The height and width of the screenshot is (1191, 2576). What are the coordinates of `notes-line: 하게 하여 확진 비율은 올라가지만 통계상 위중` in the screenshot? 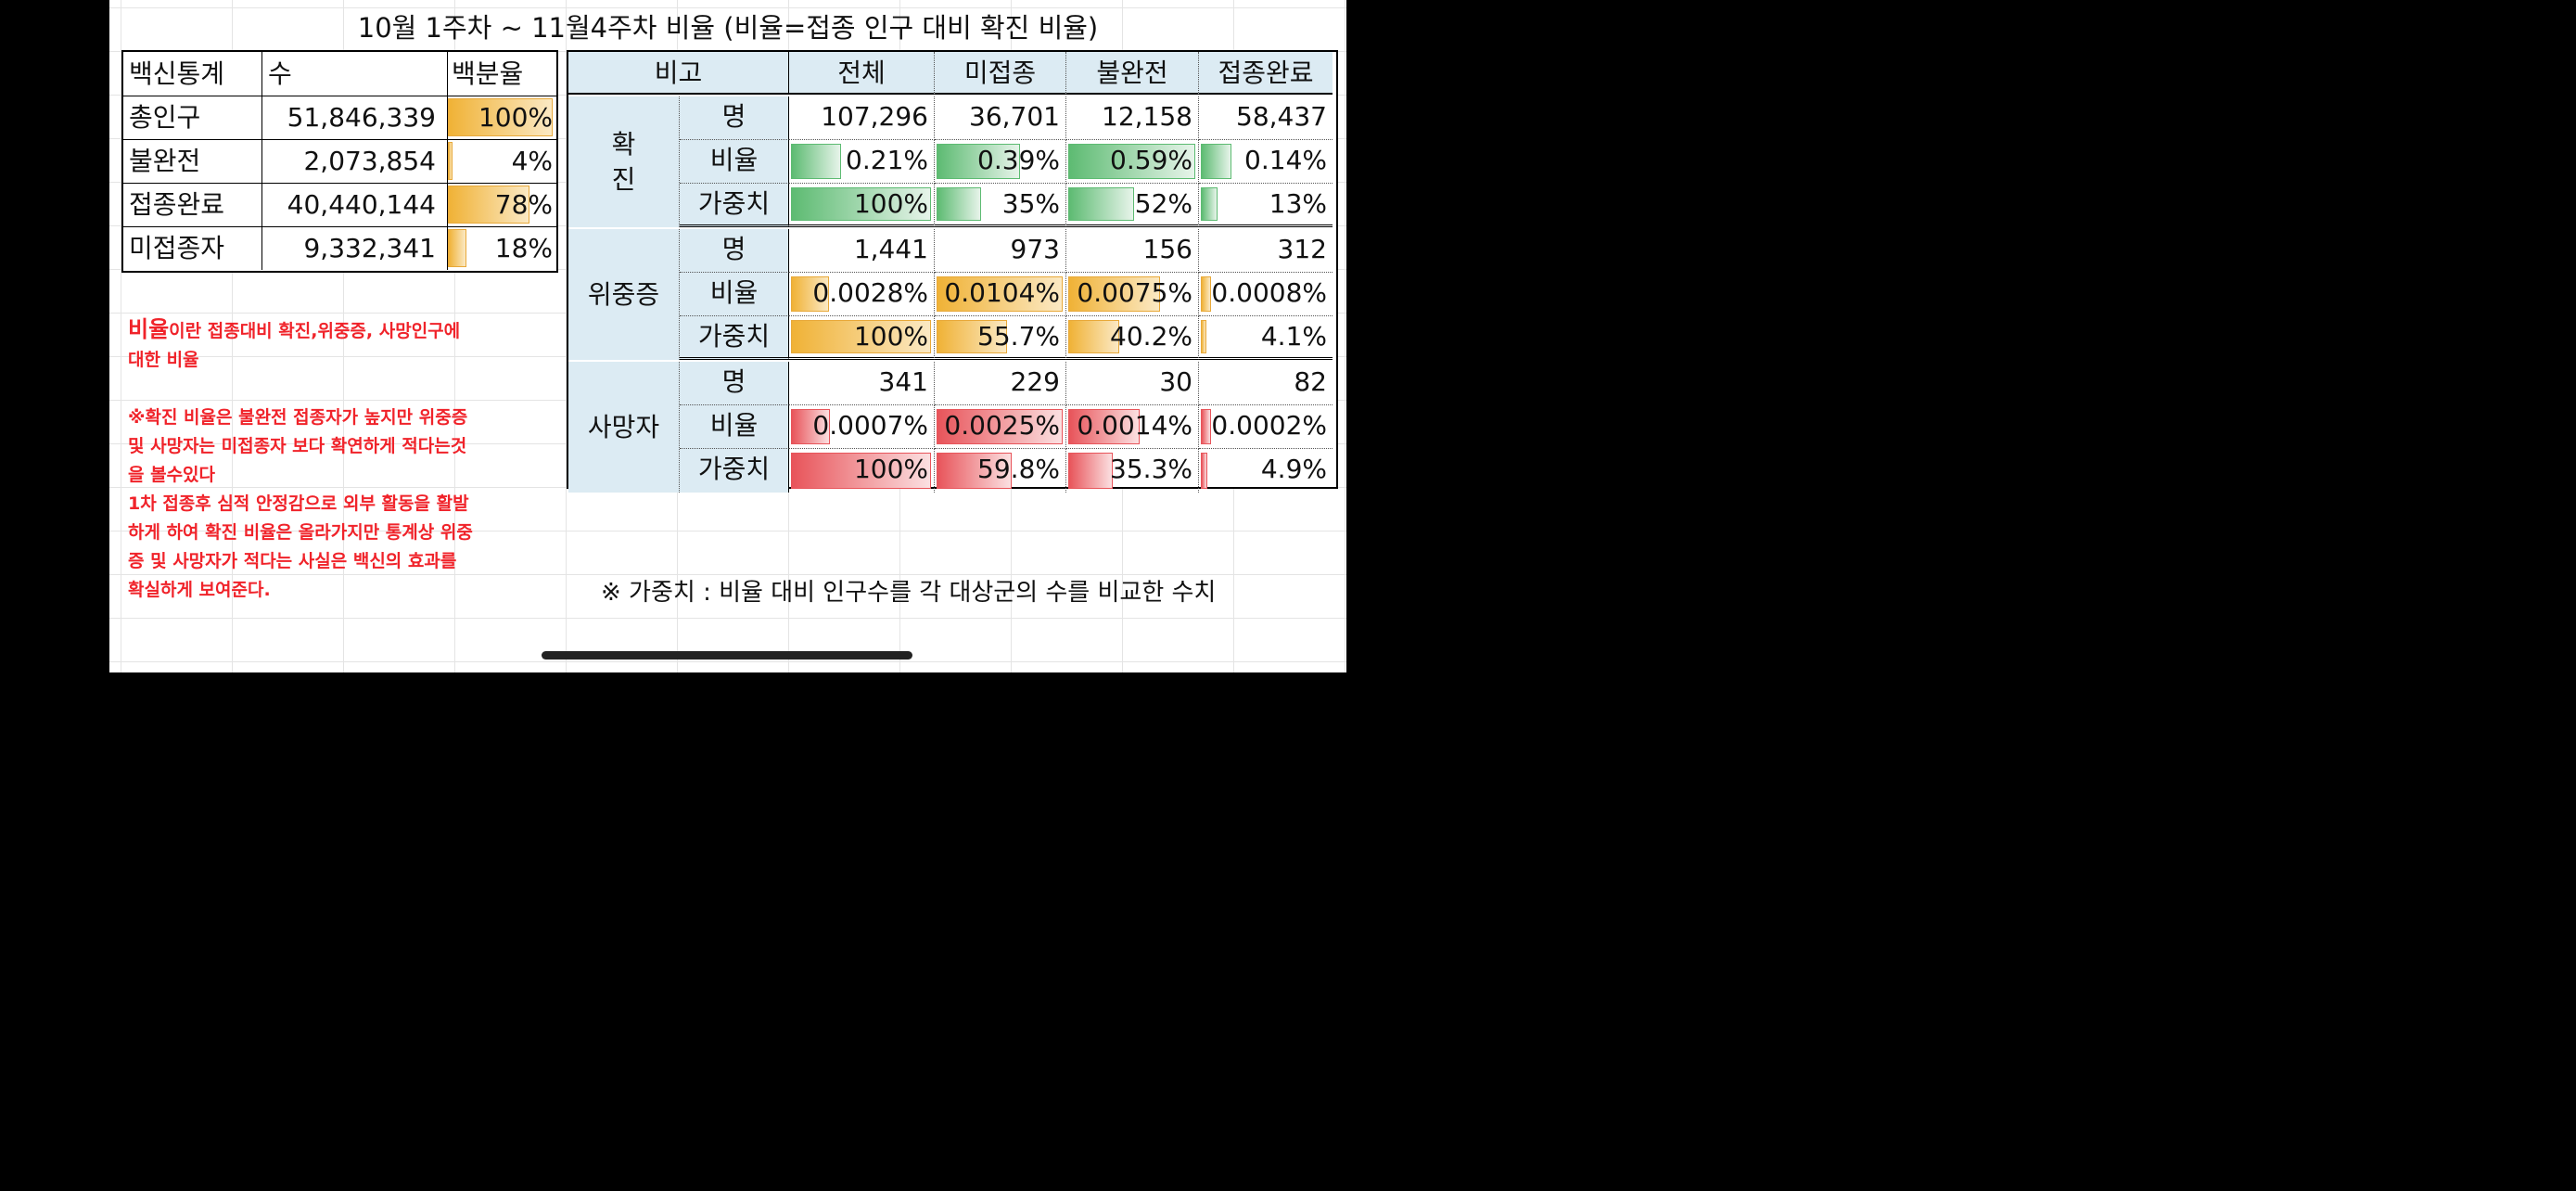 It's located at (301, 532).